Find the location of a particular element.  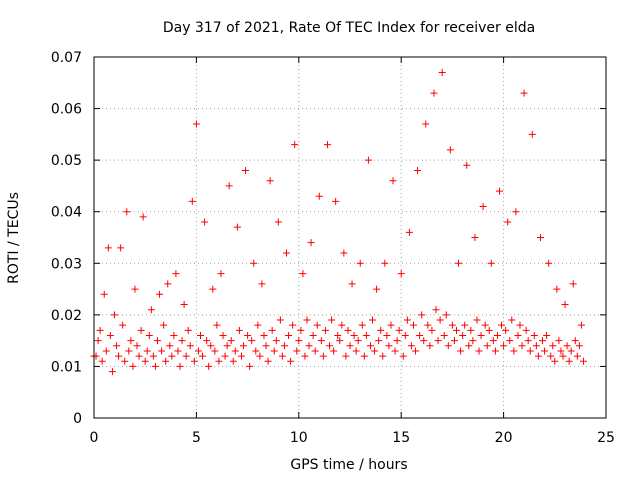

x-tick-label: 15 is located at coordinates (401, 438).